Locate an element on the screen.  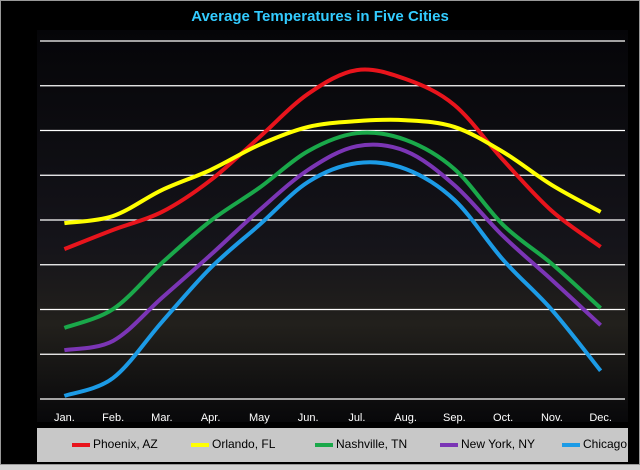
x-tick-label: Nov. is located at coordinates (552, 418).